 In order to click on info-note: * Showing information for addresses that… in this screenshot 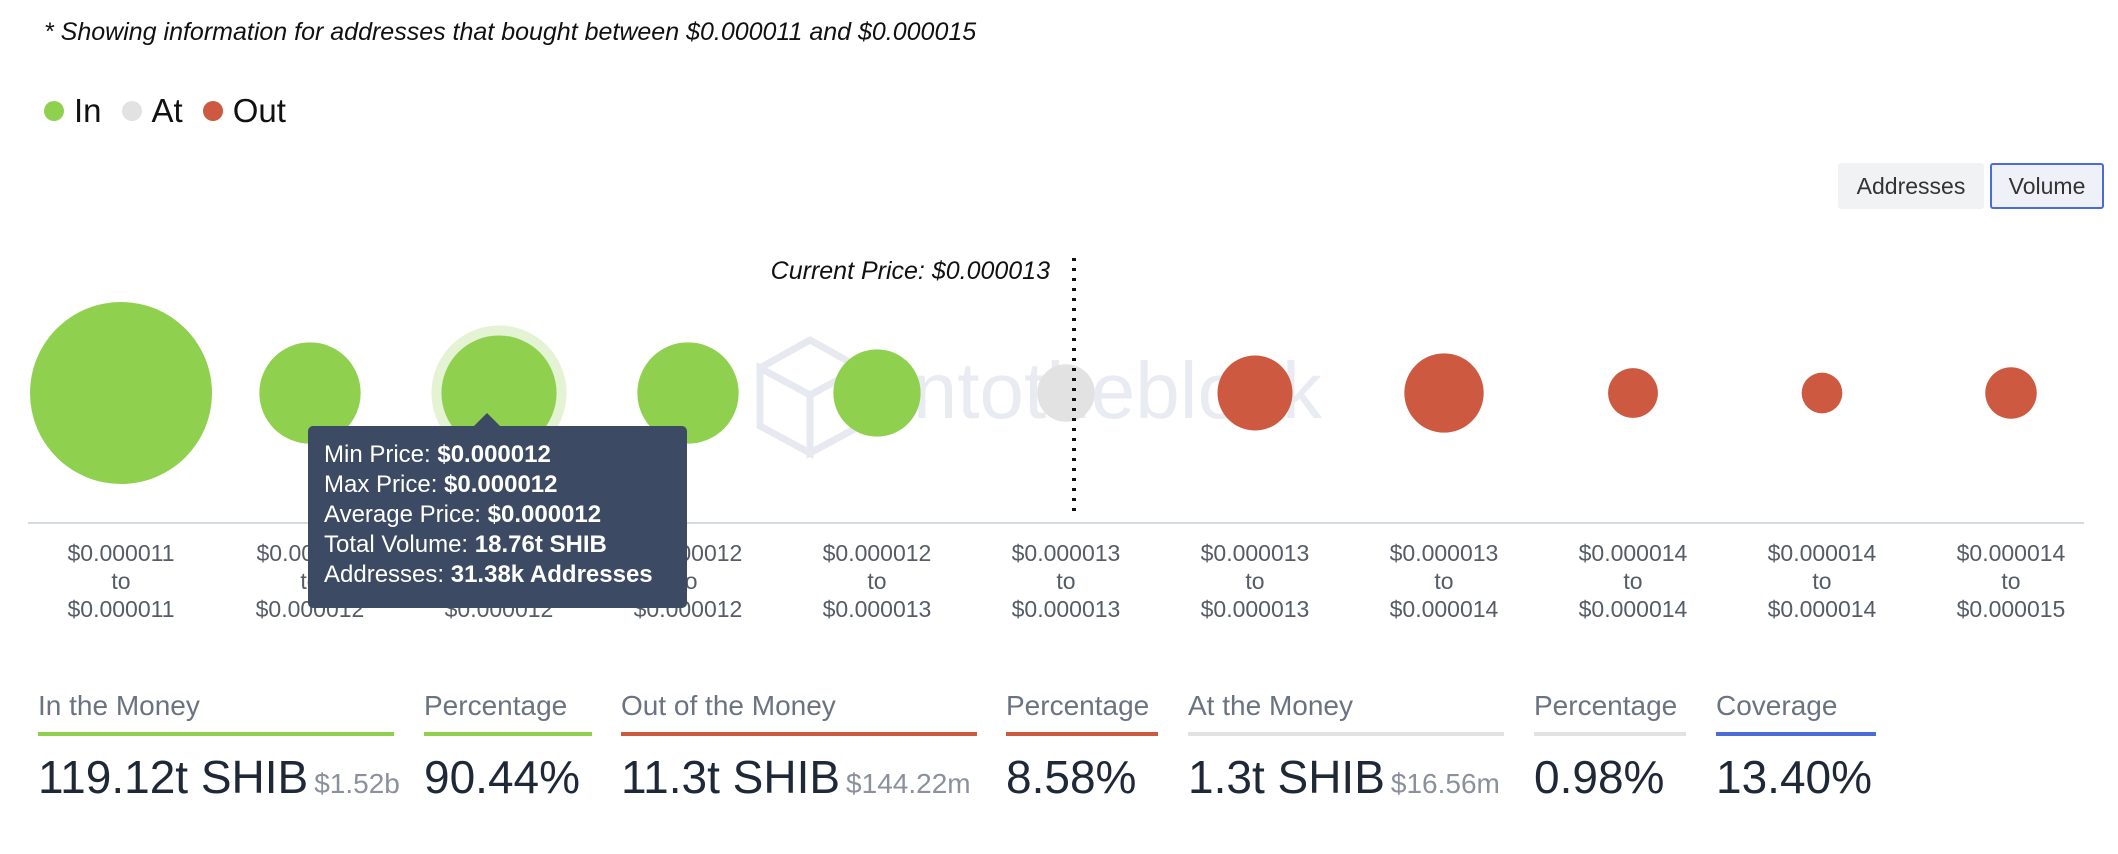, I will do `click(510, 32)`.